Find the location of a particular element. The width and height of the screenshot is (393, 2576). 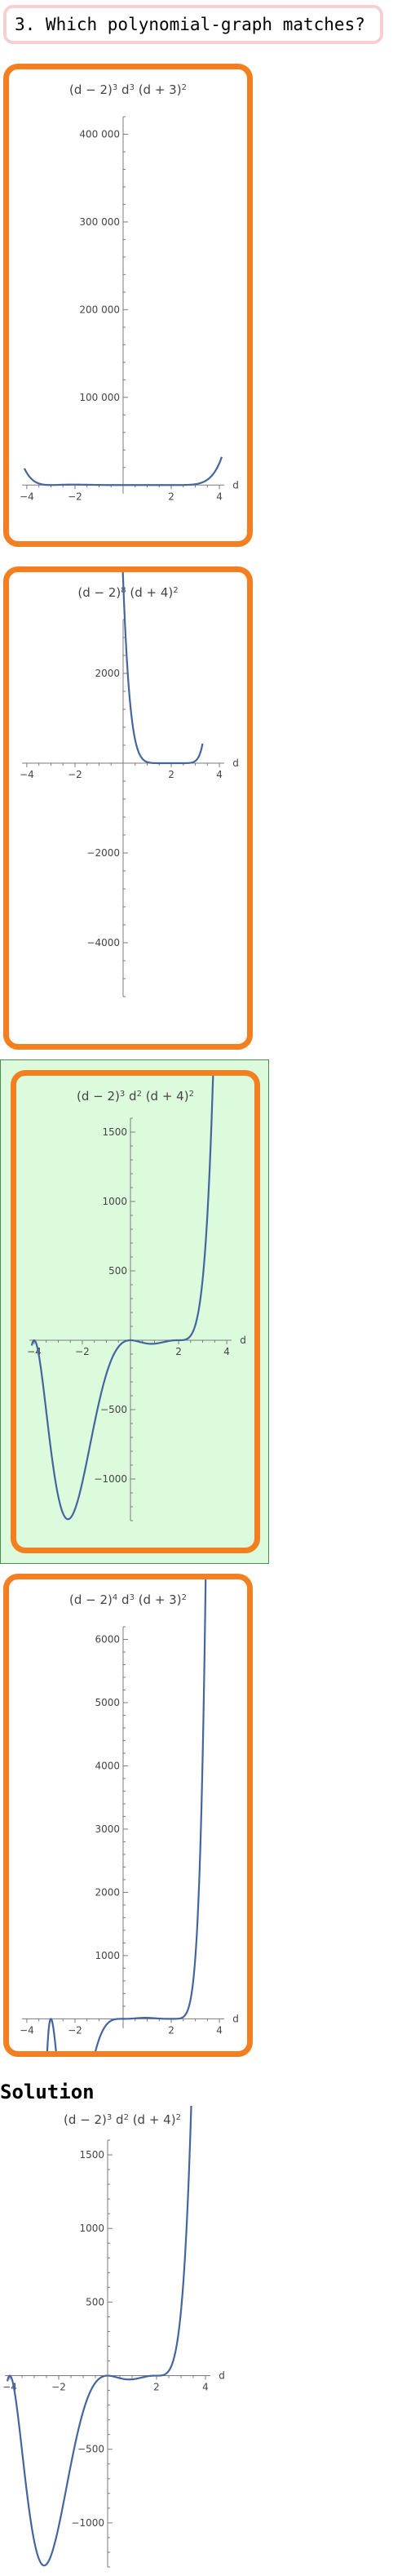

option-b-y-tick-label: −2000 is located at coordinates (103, 853).